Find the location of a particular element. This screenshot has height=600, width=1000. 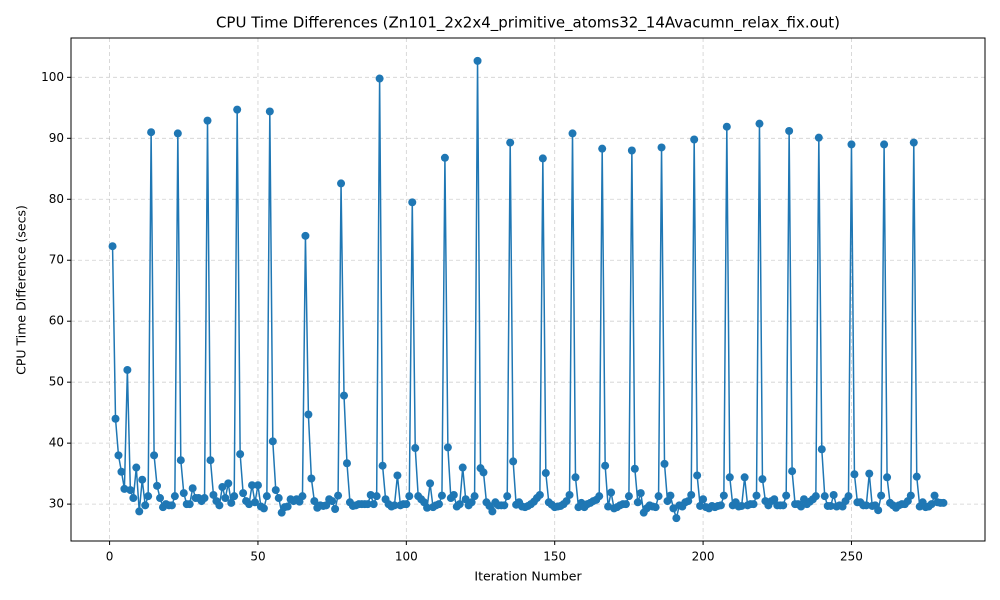

y-tick-label: 90 is located at coordinates (56, 138).